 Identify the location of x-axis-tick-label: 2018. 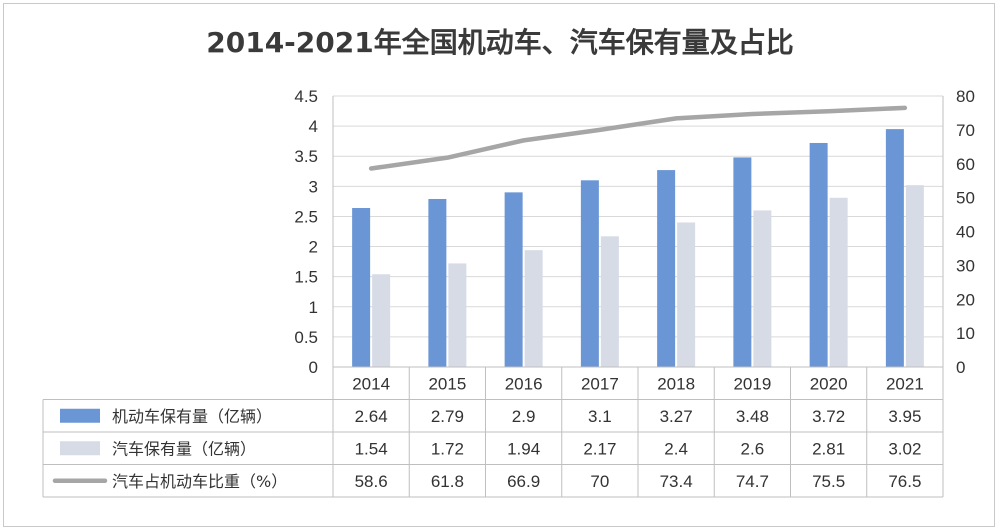
(676, 383).